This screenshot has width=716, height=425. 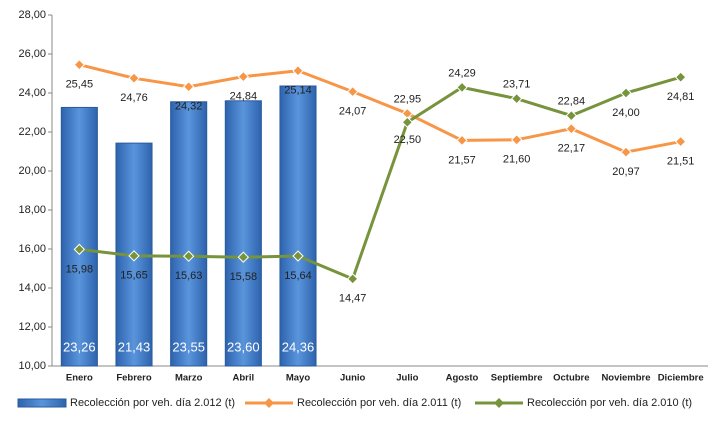 What do you see at coordinates (152, 403) in the screenshot?
I see `legend-label: Recolección por veh. día 2.012 (t)` at bounding box center [152, 403].